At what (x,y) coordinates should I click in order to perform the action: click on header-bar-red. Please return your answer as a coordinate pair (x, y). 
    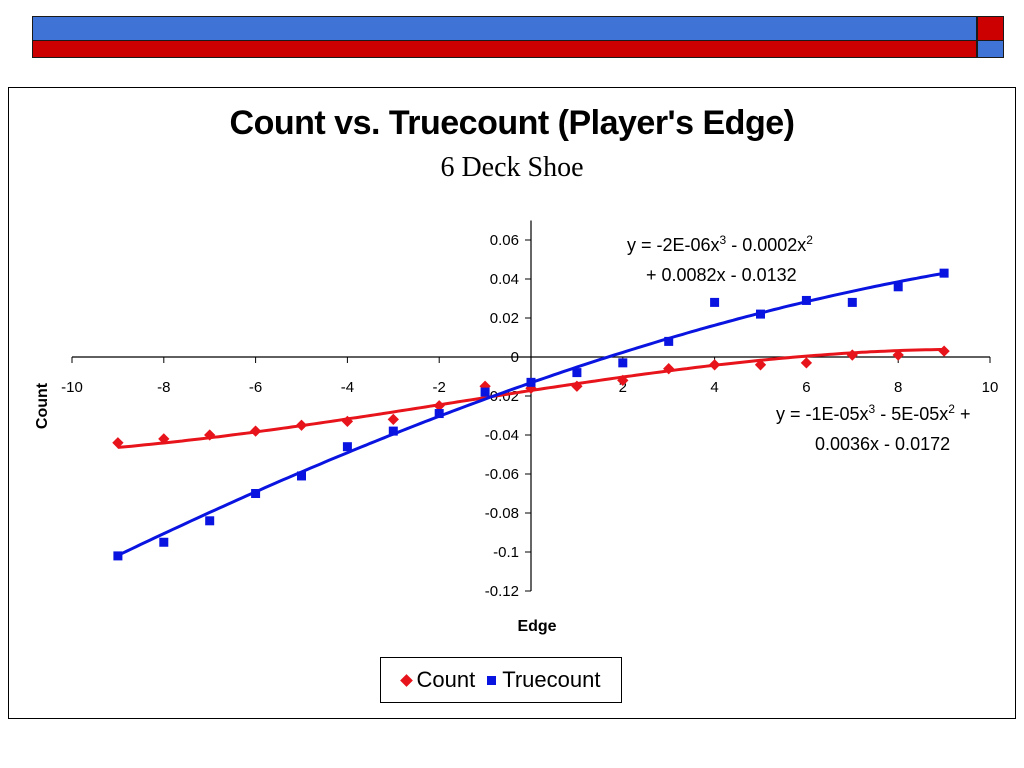
    Looking at the image, I should click on (504, 49).